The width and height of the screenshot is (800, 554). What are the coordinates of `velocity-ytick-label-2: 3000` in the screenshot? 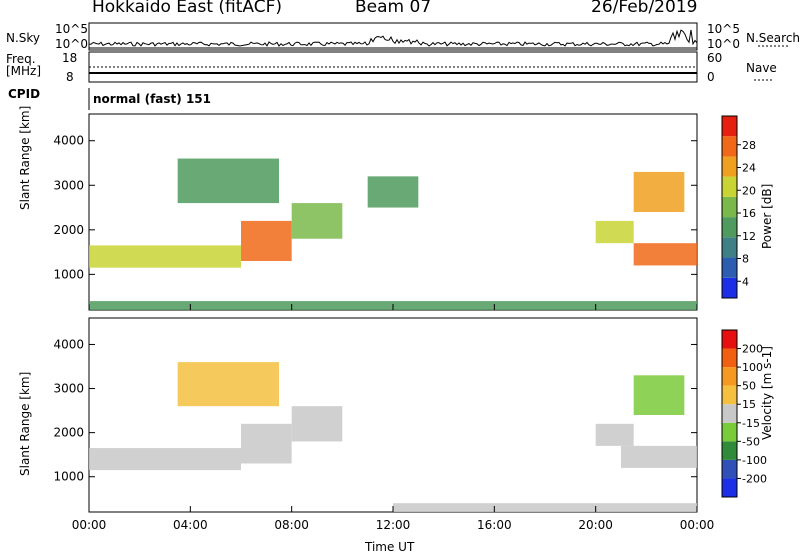 It's located at (68, 389).